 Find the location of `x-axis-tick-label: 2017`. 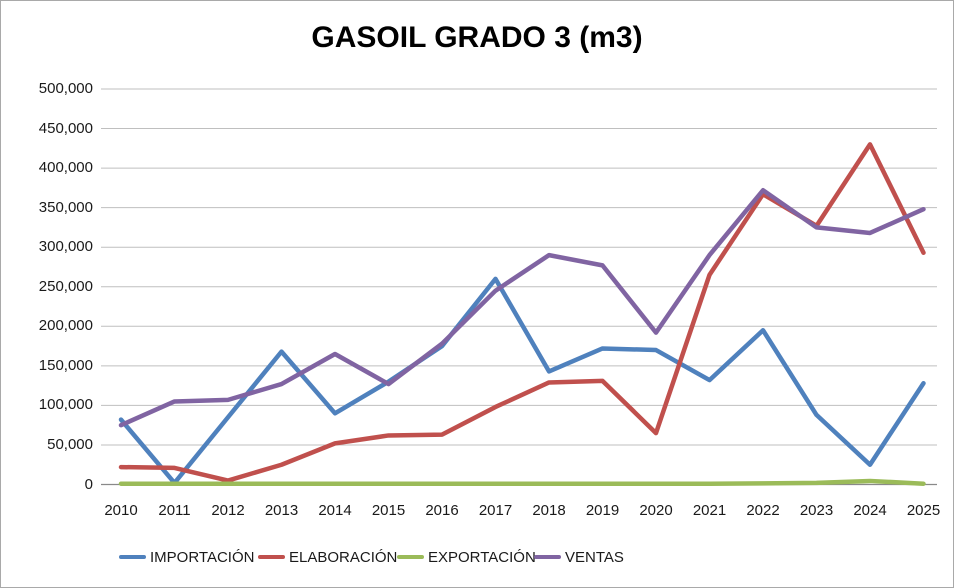

x-axis-tick-label: 2017 is located at coordinates (495, 510).